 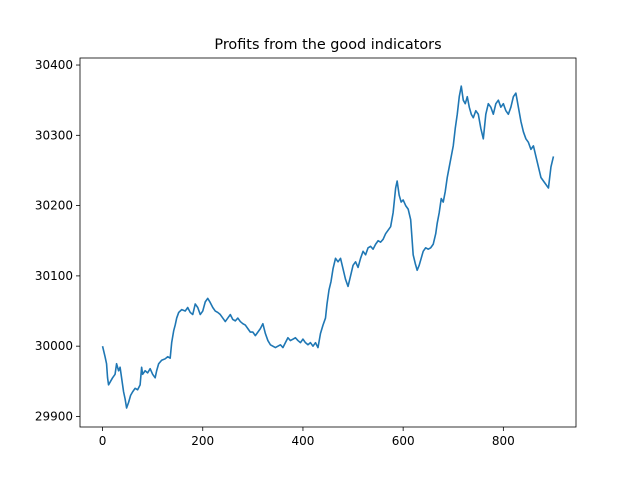 I want to click on chart-title: Profits from the good indicators, so click(x=327, y=45).